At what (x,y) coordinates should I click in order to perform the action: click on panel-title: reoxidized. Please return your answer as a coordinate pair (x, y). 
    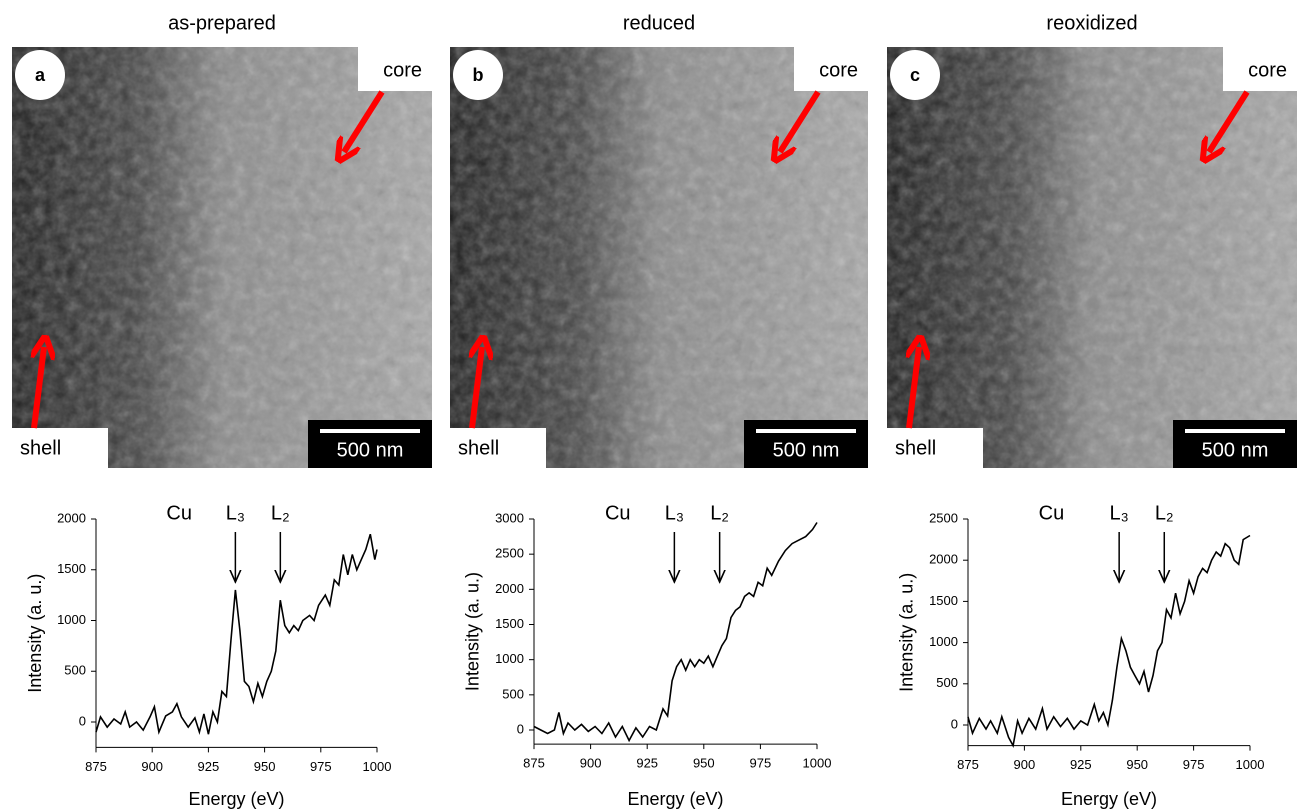
    Looking at the image, I should click on (1091, 23).